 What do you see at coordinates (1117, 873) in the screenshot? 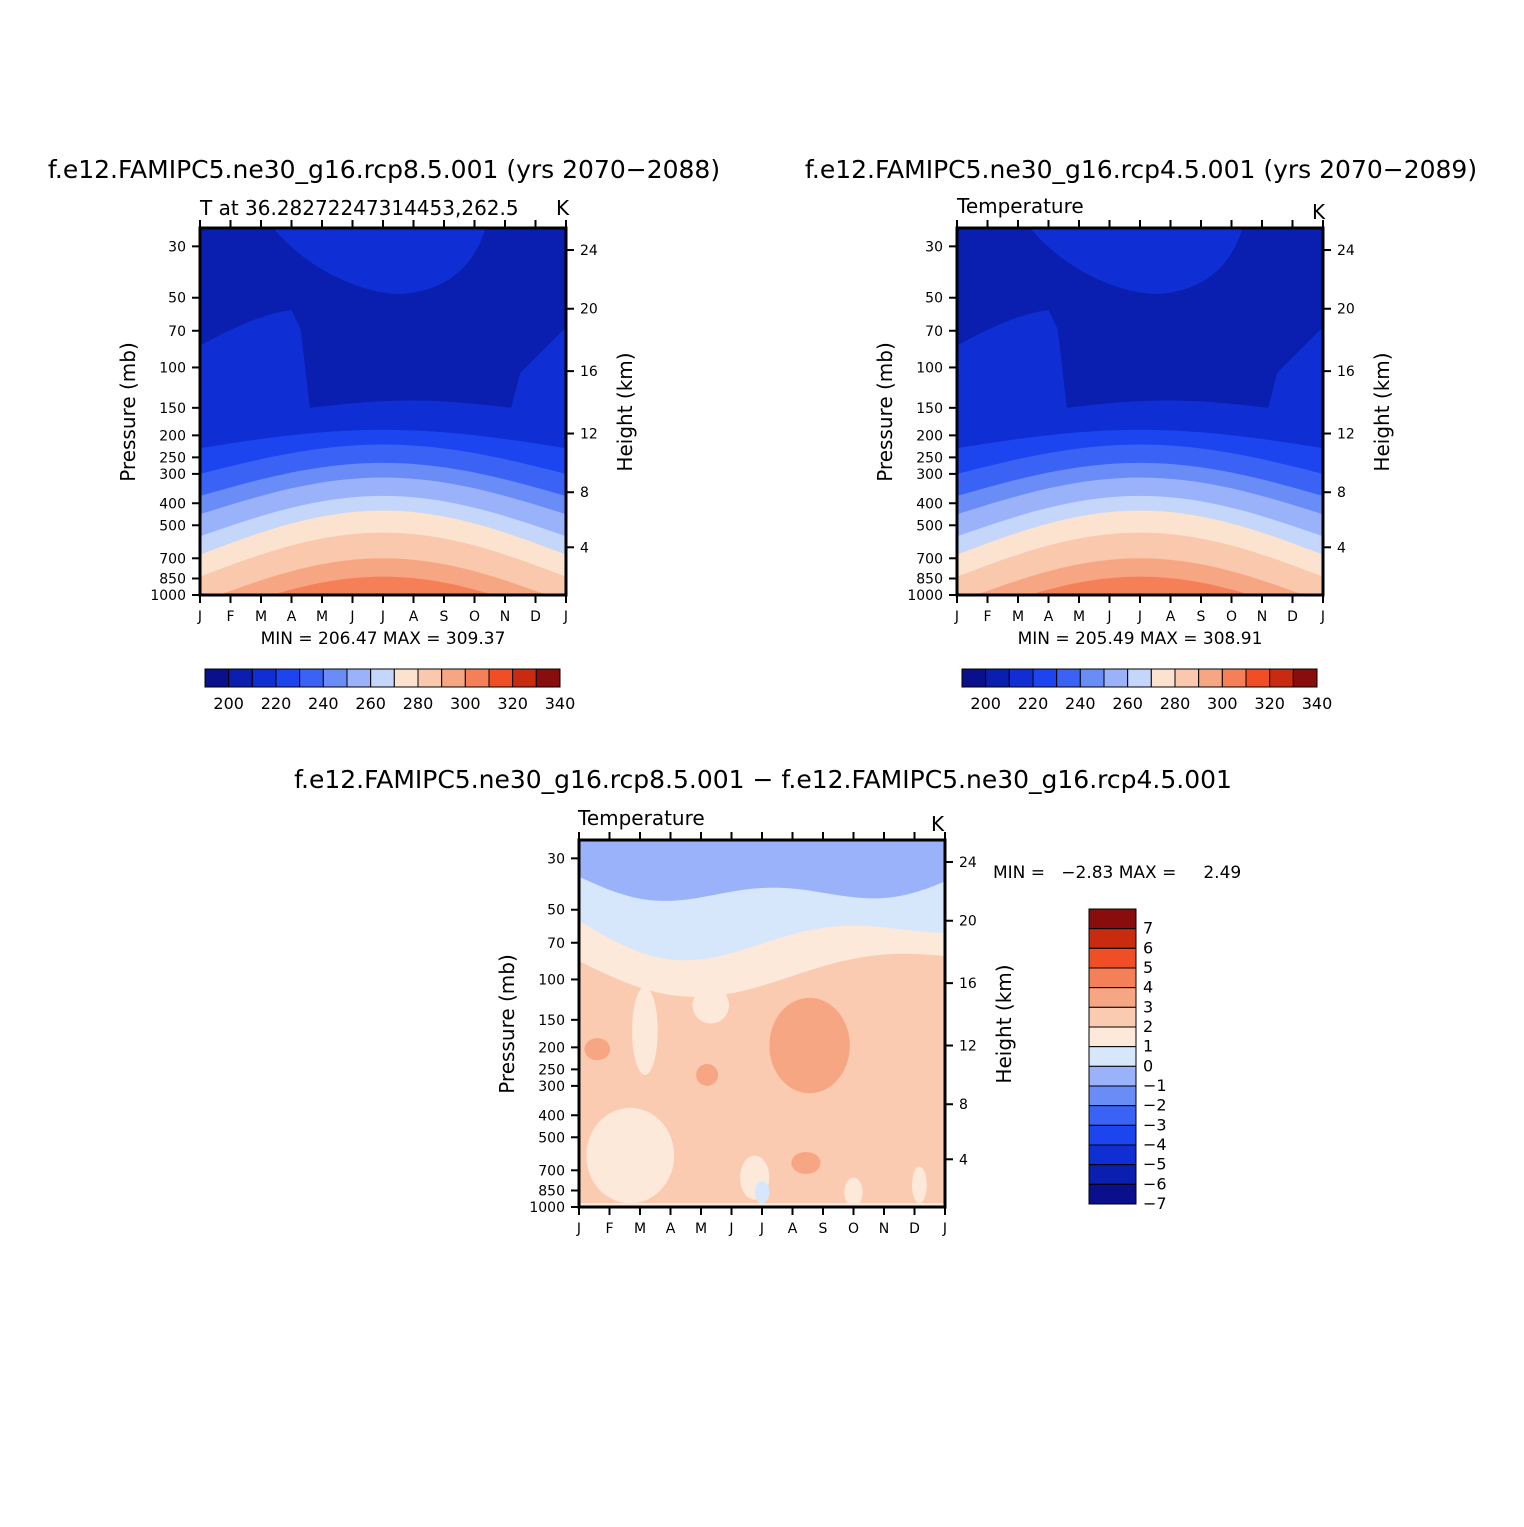
I see `panel-3-stats: MIN = −2.83 MAX = 2.49` at bounding box center [1117, 873].